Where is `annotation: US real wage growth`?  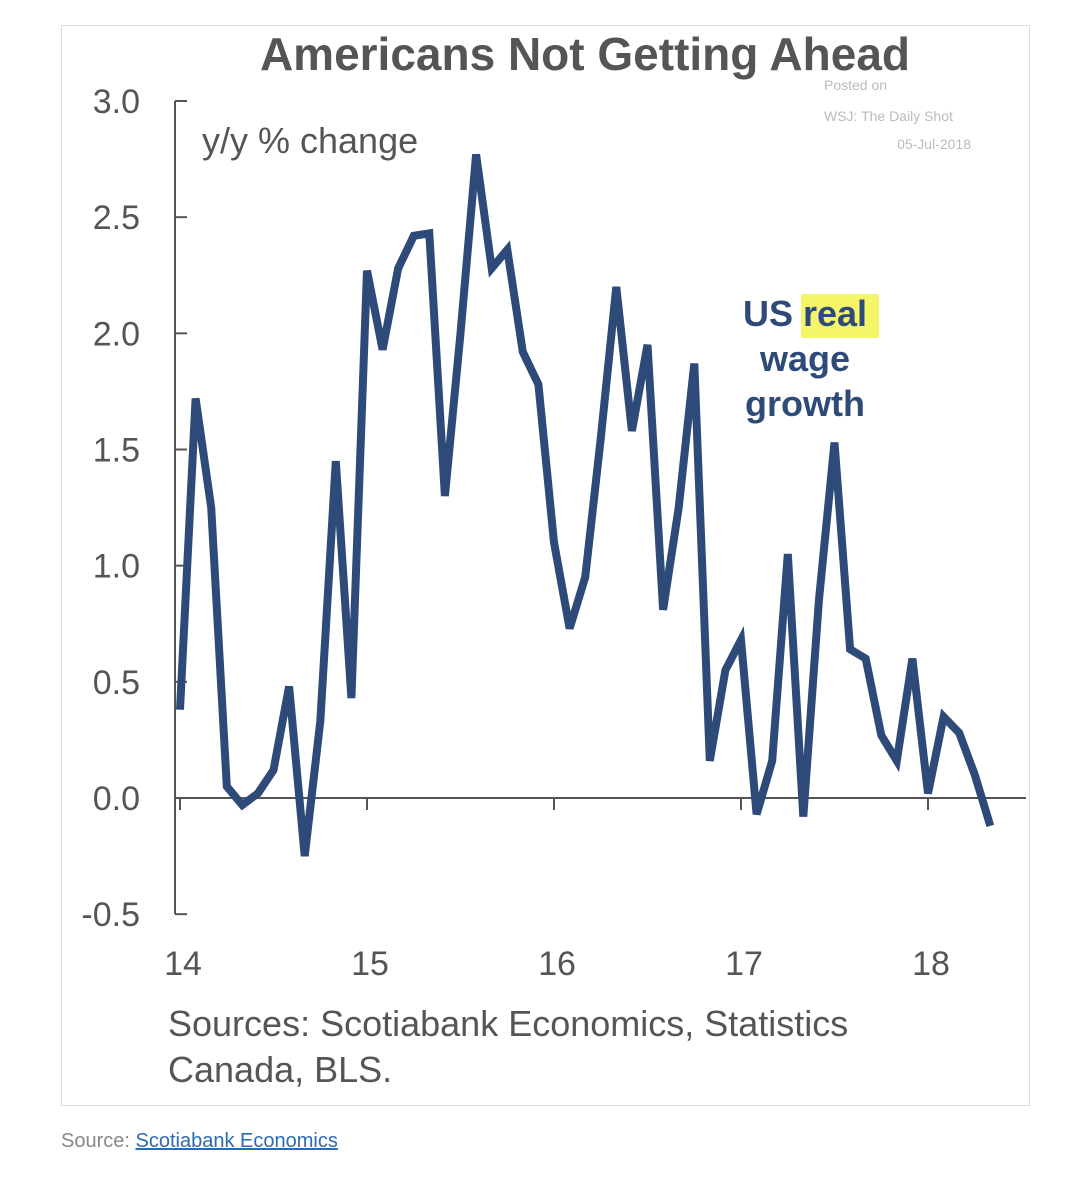
annotation: US real wage growth is located at coordinates (805, 358).